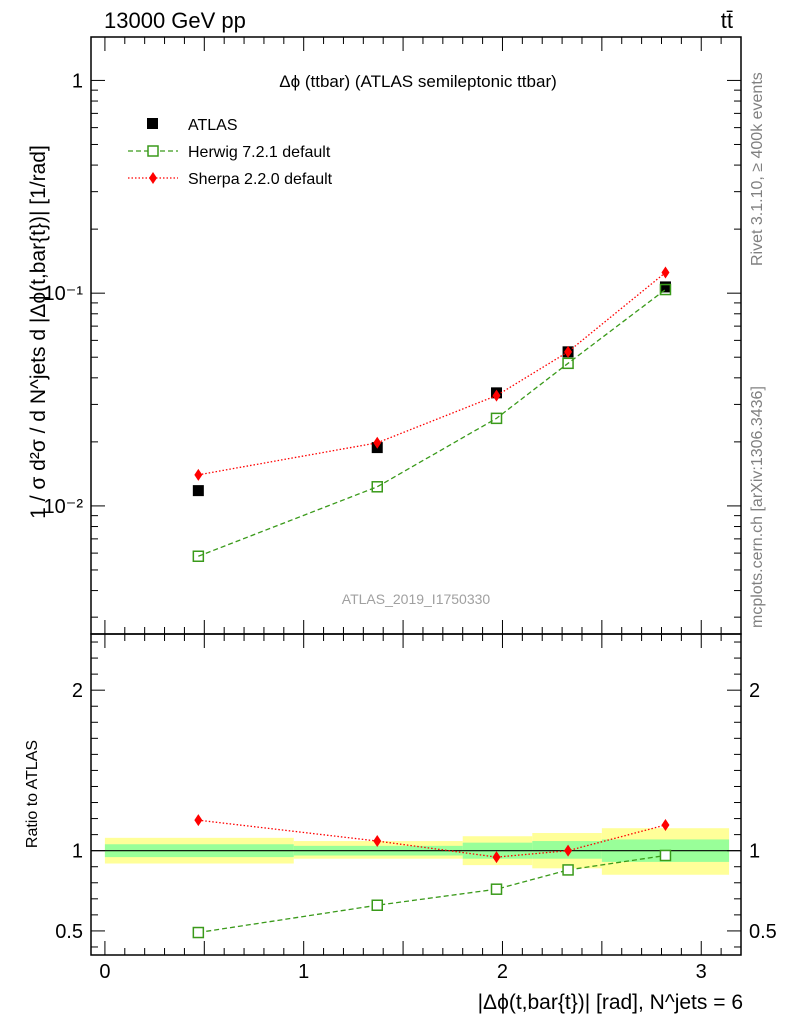  Describe the element at coordinates (152, 123) in the screenshot. I see `legend-marker-atlas` at that location.